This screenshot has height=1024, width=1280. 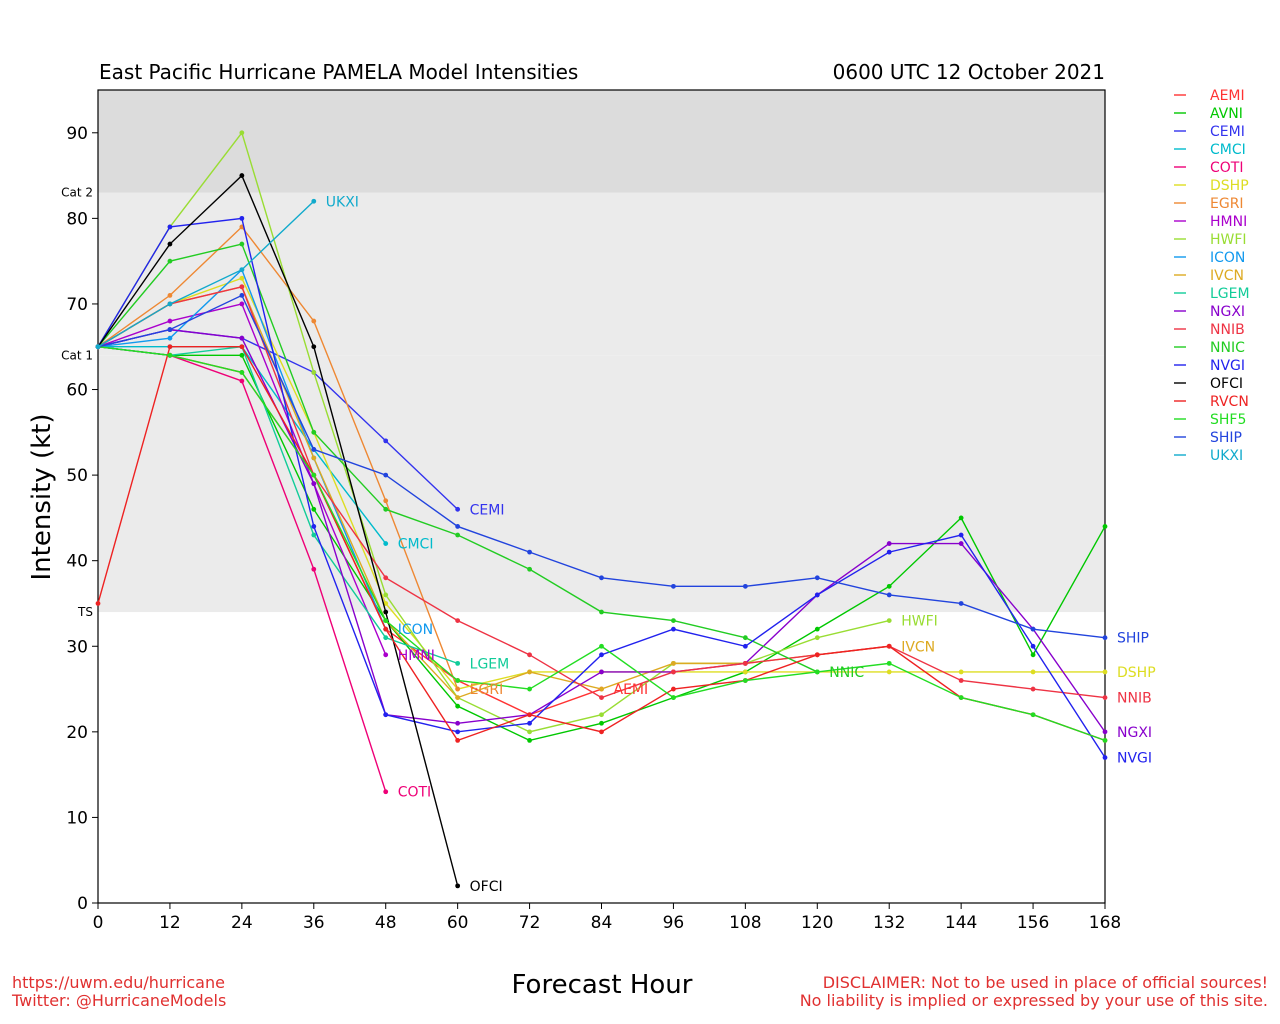 I want to click on threshold-label: Cat 1, so click(x=77, y=355).